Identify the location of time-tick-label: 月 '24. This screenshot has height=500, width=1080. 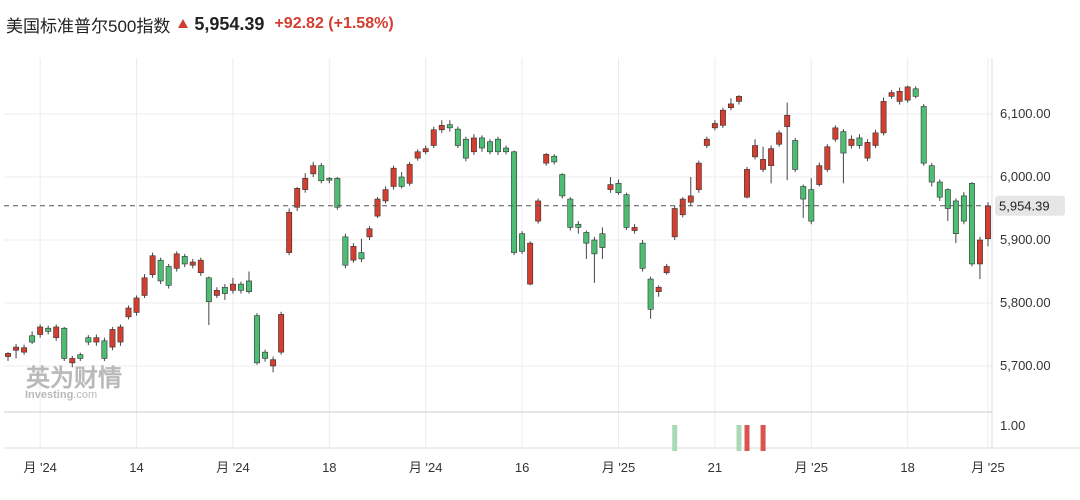
(426, 467).